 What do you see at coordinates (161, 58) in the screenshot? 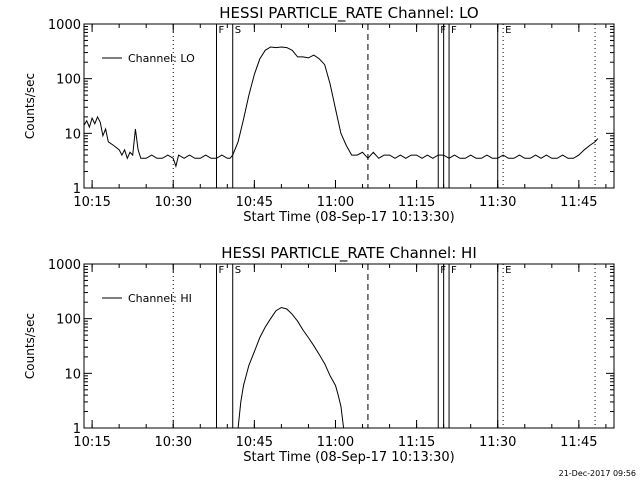
I see `legend-label: Channel: LO` at bounding box center [161, 58].